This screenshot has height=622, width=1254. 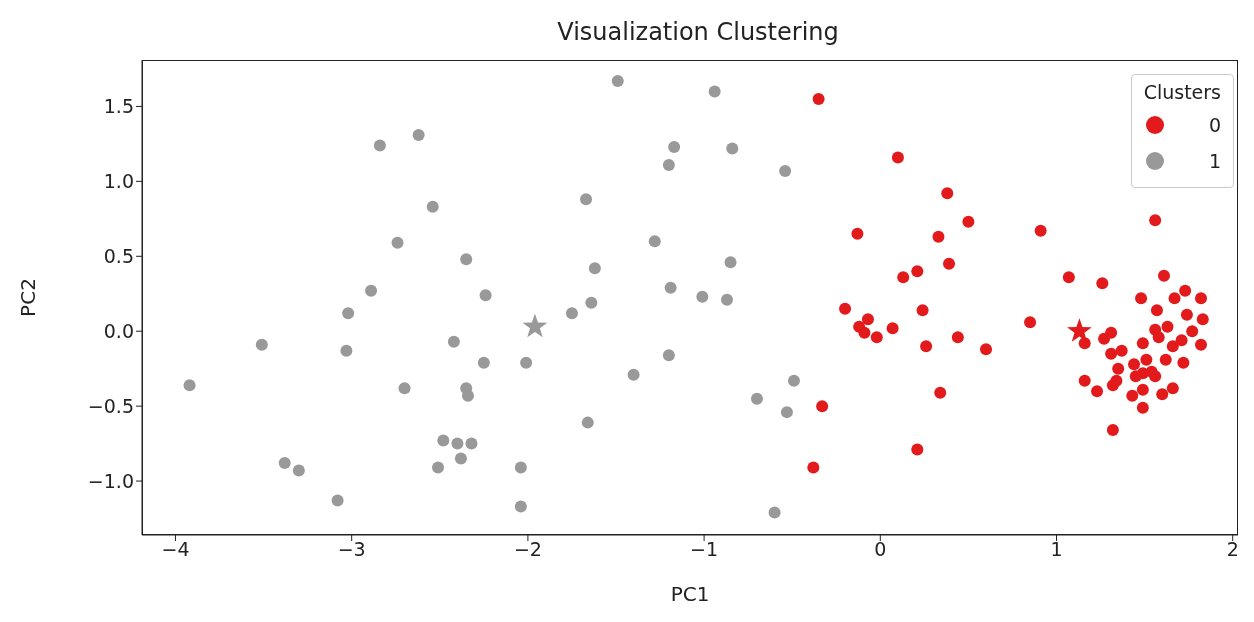 What do you see at coordinates (880, 549) in the screenshot?
I see `x-tick-label: 0` at bounding box center [880, 549].